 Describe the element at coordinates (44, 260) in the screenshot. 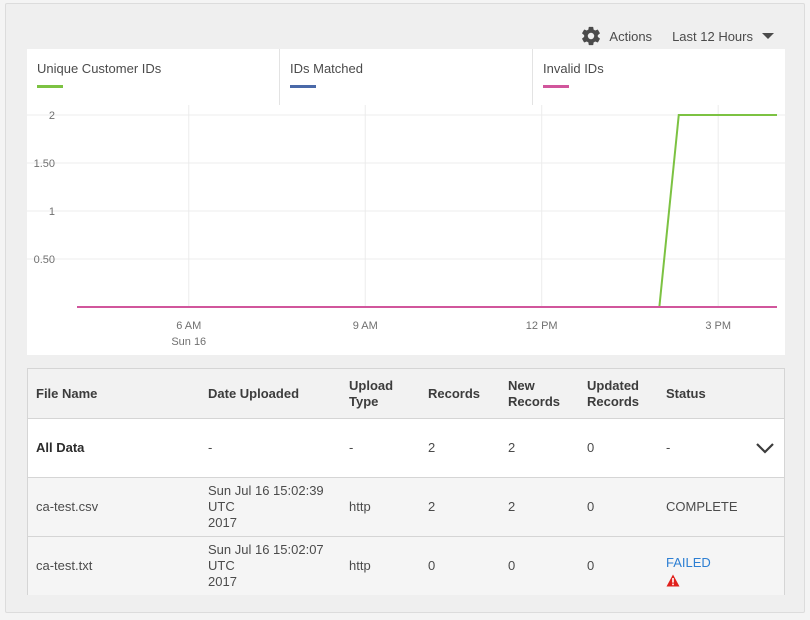

I see `y-tick-label: 0.50` at that location.